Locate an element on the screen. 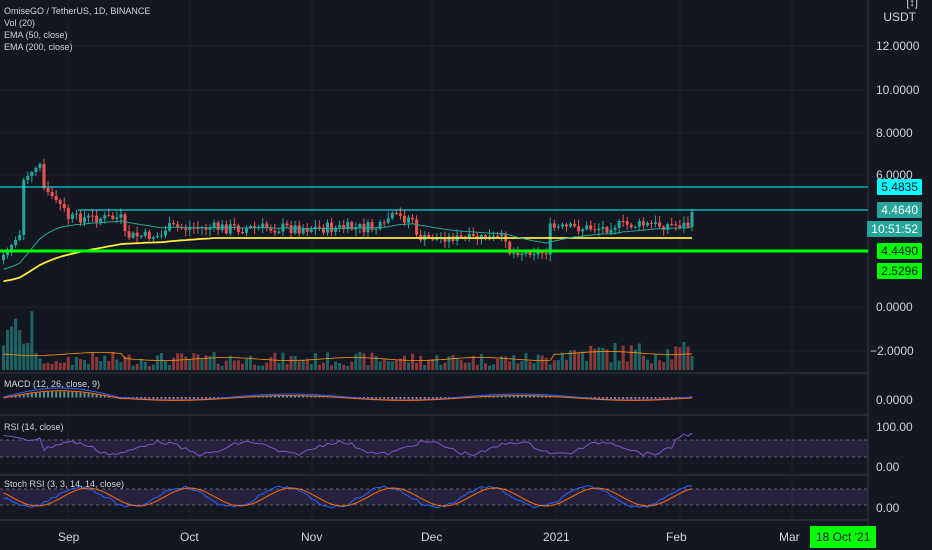 The width and height of the screenshot is (932, 550). price-tick: 0.0000 is located at coordinates (894, 307).